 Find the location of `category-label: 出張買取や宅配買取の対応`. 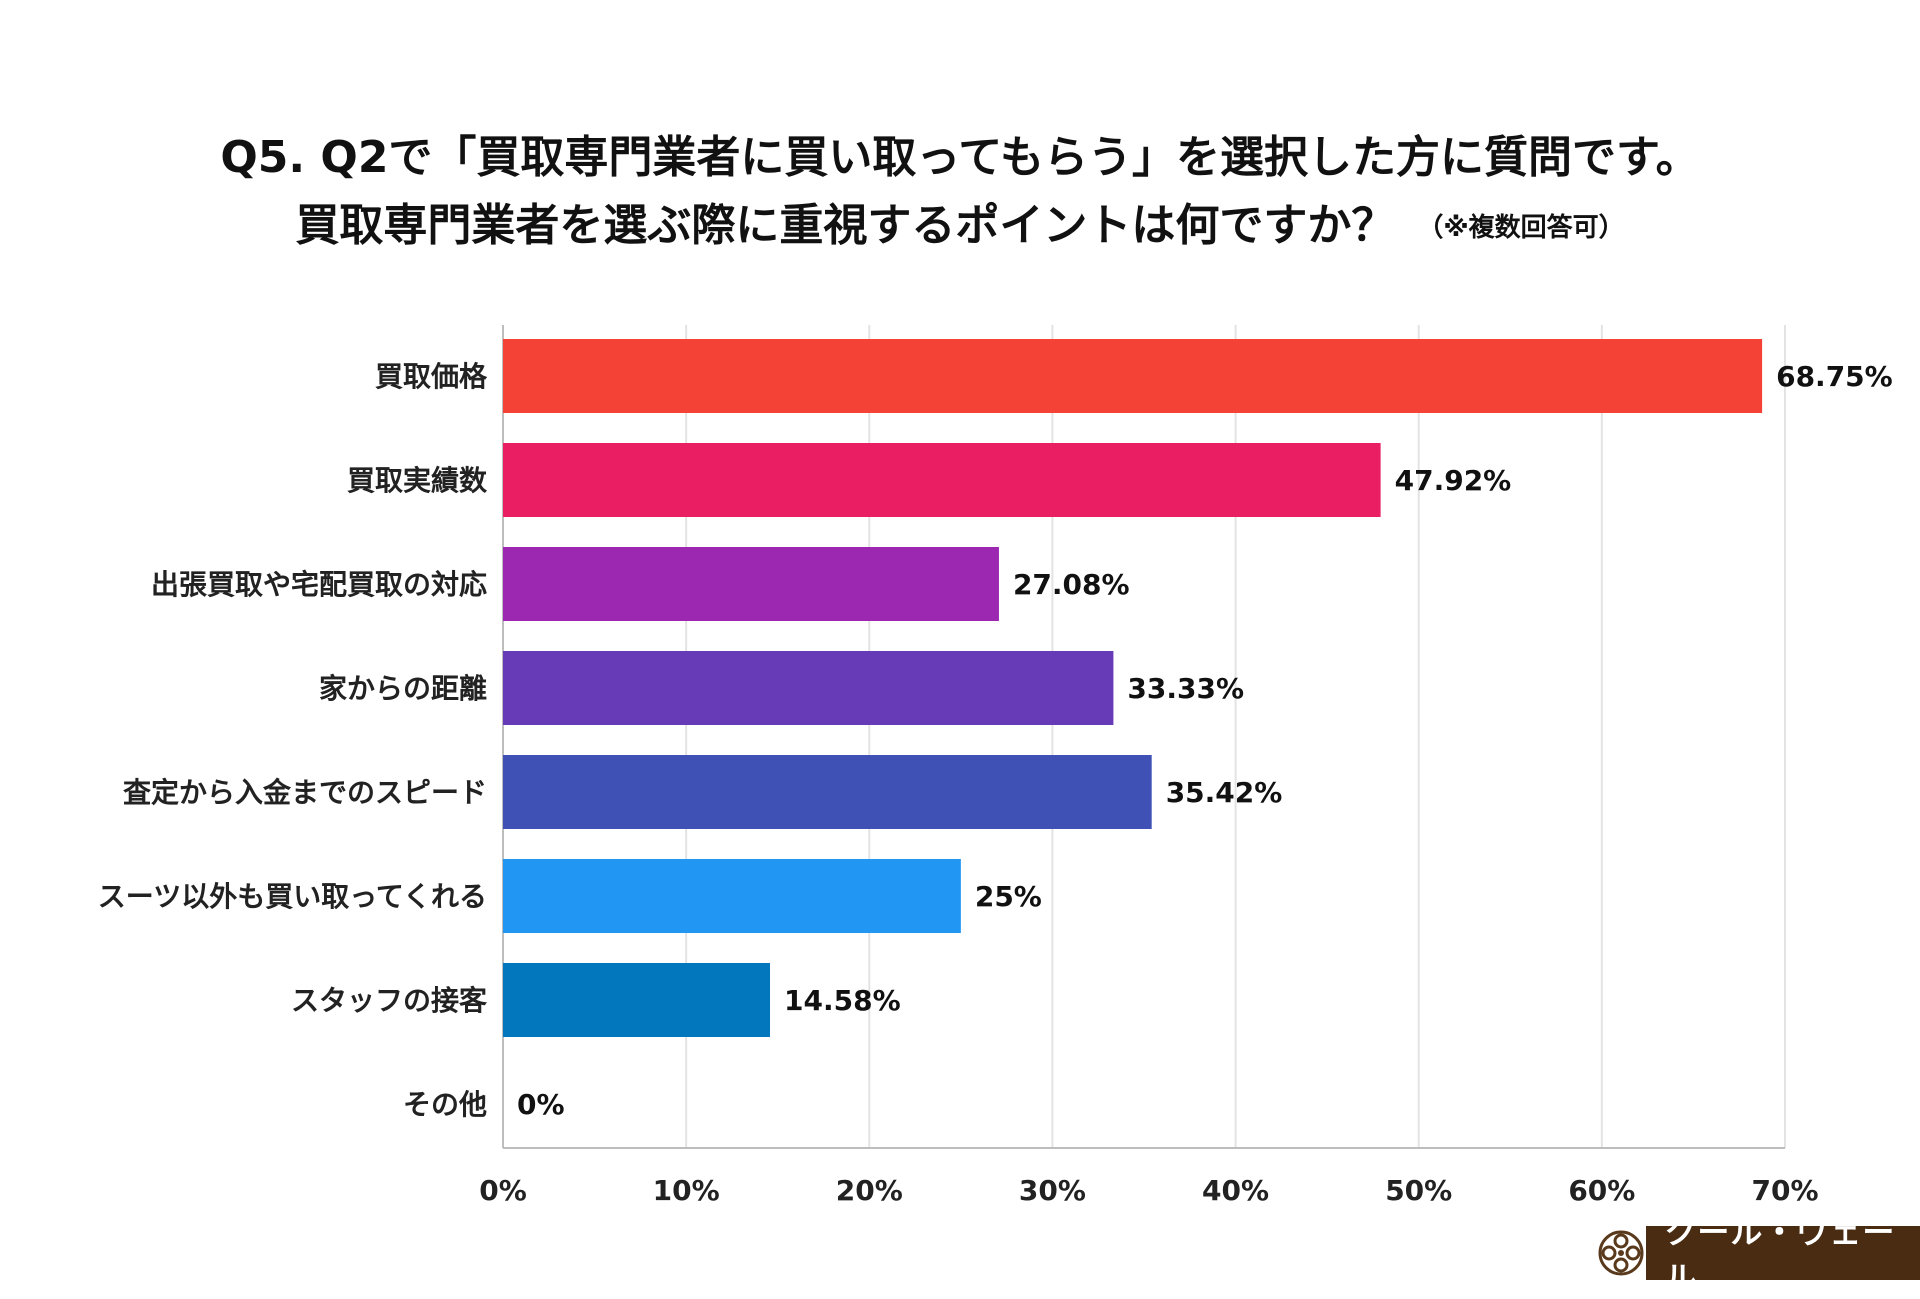

category-label: 出張買取や宅配買取の対応 is located at coordinates (319, 584).